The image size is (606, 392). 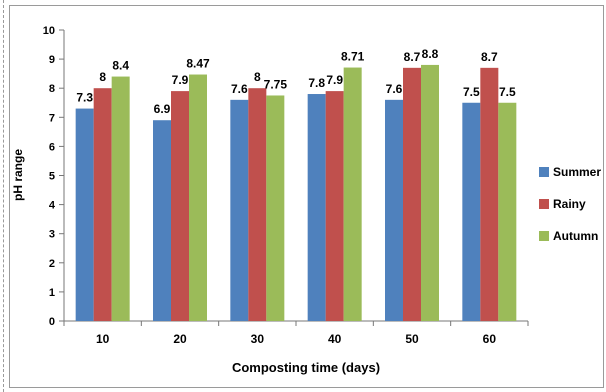 What do you see at coordinates (335, 339) in the screenshot?
I see `x-tick-label: 40` at bounding box center [335, 339].